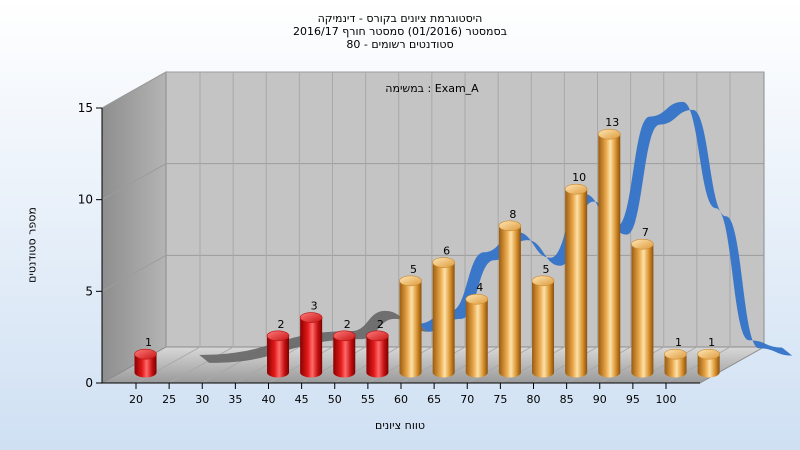 This screenshot has width=800, height=450. I want to click on x-tick-label: 75, so click(500, 399).